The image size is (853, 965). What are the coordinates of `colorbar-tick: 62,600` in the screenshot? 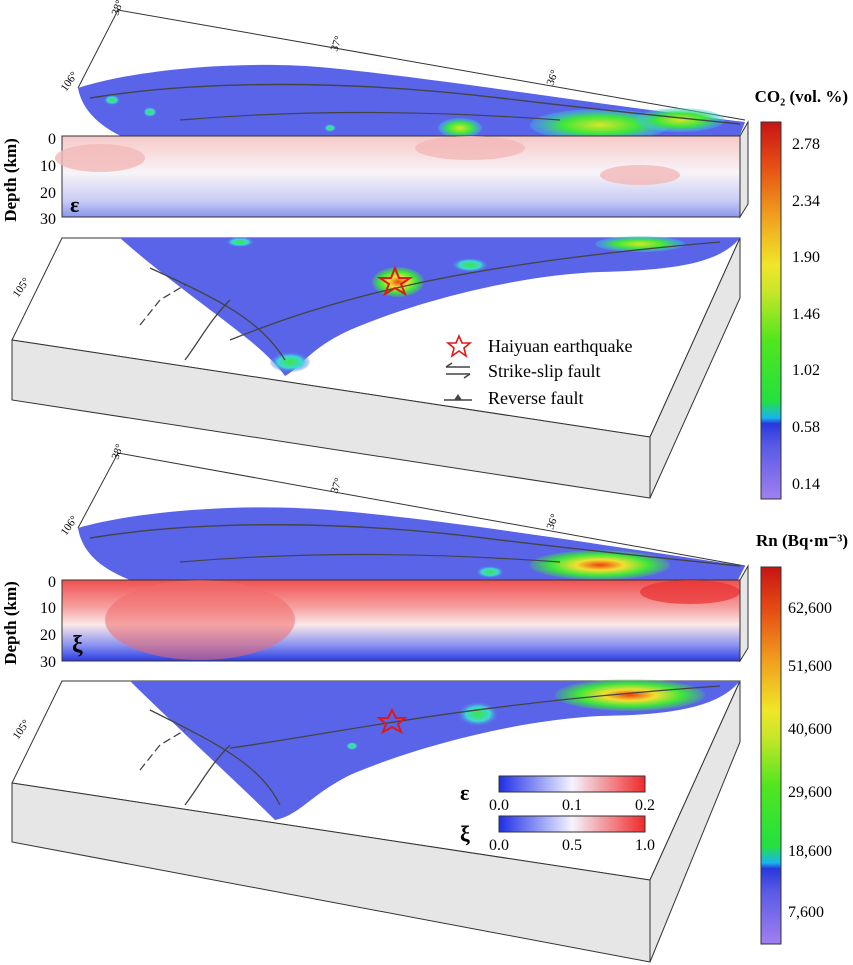 It's located at (810, 608).